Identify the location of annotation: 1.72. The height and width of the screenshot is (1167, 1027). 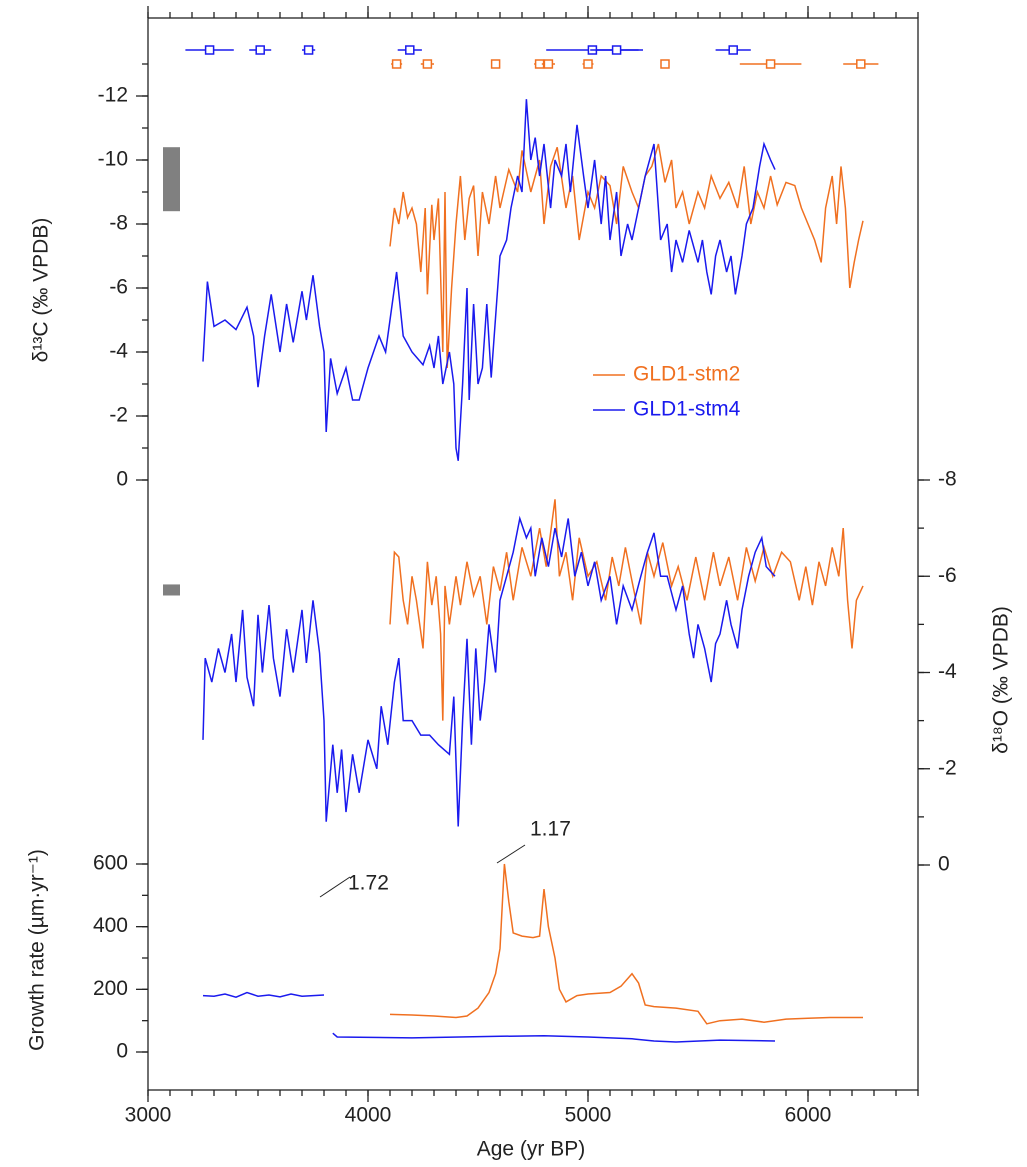
(368, 883).